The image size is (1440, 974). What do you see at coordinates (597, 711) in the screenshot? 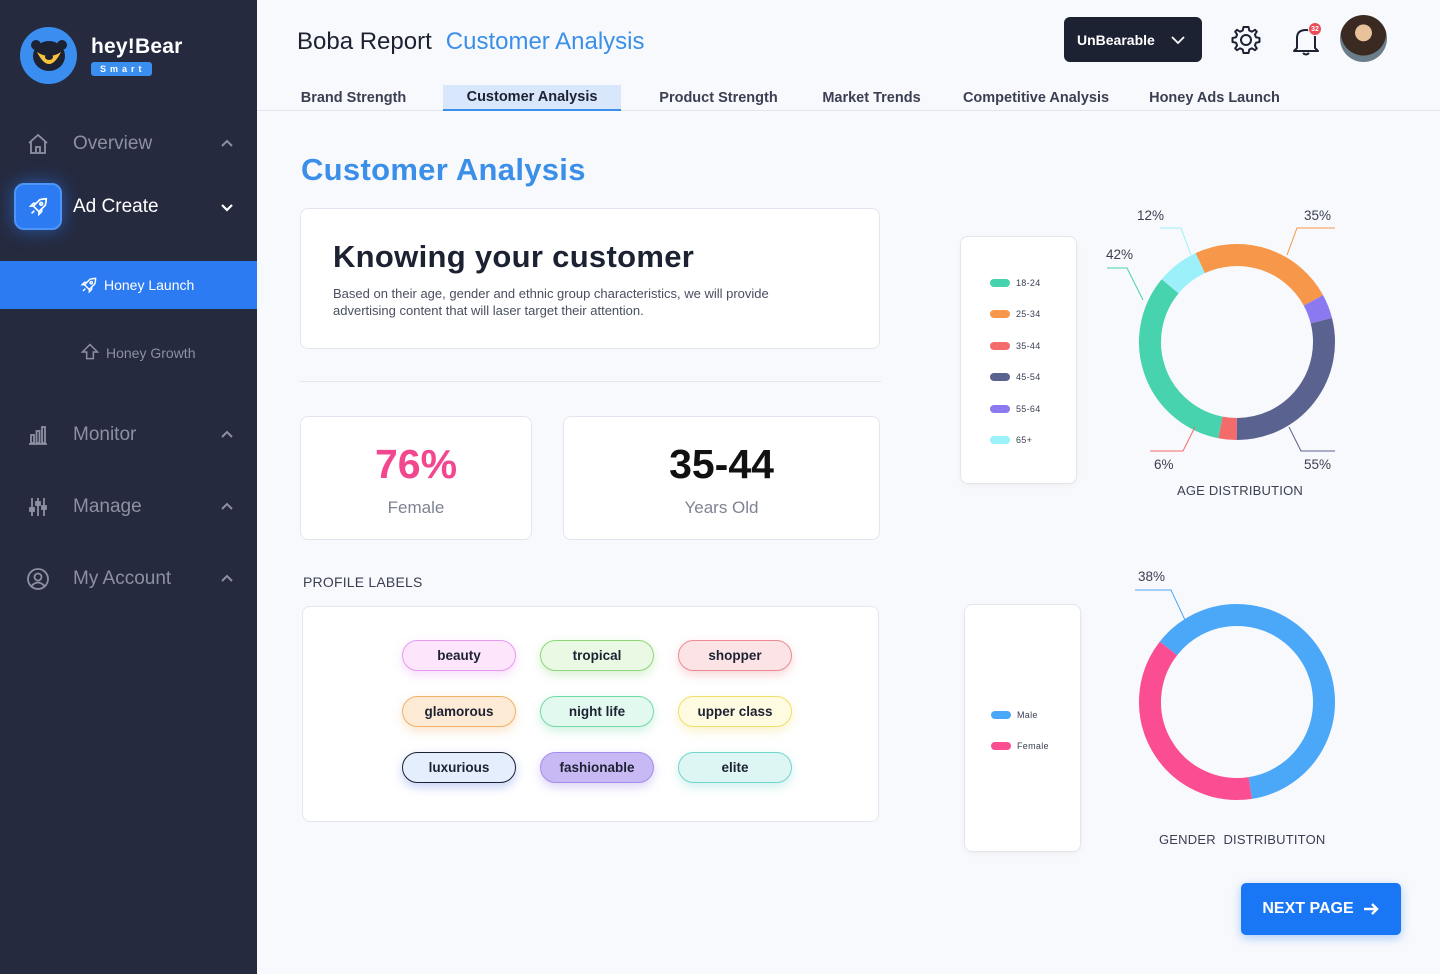
I see `profile-tag: night life` at bounding box center [597, 711].